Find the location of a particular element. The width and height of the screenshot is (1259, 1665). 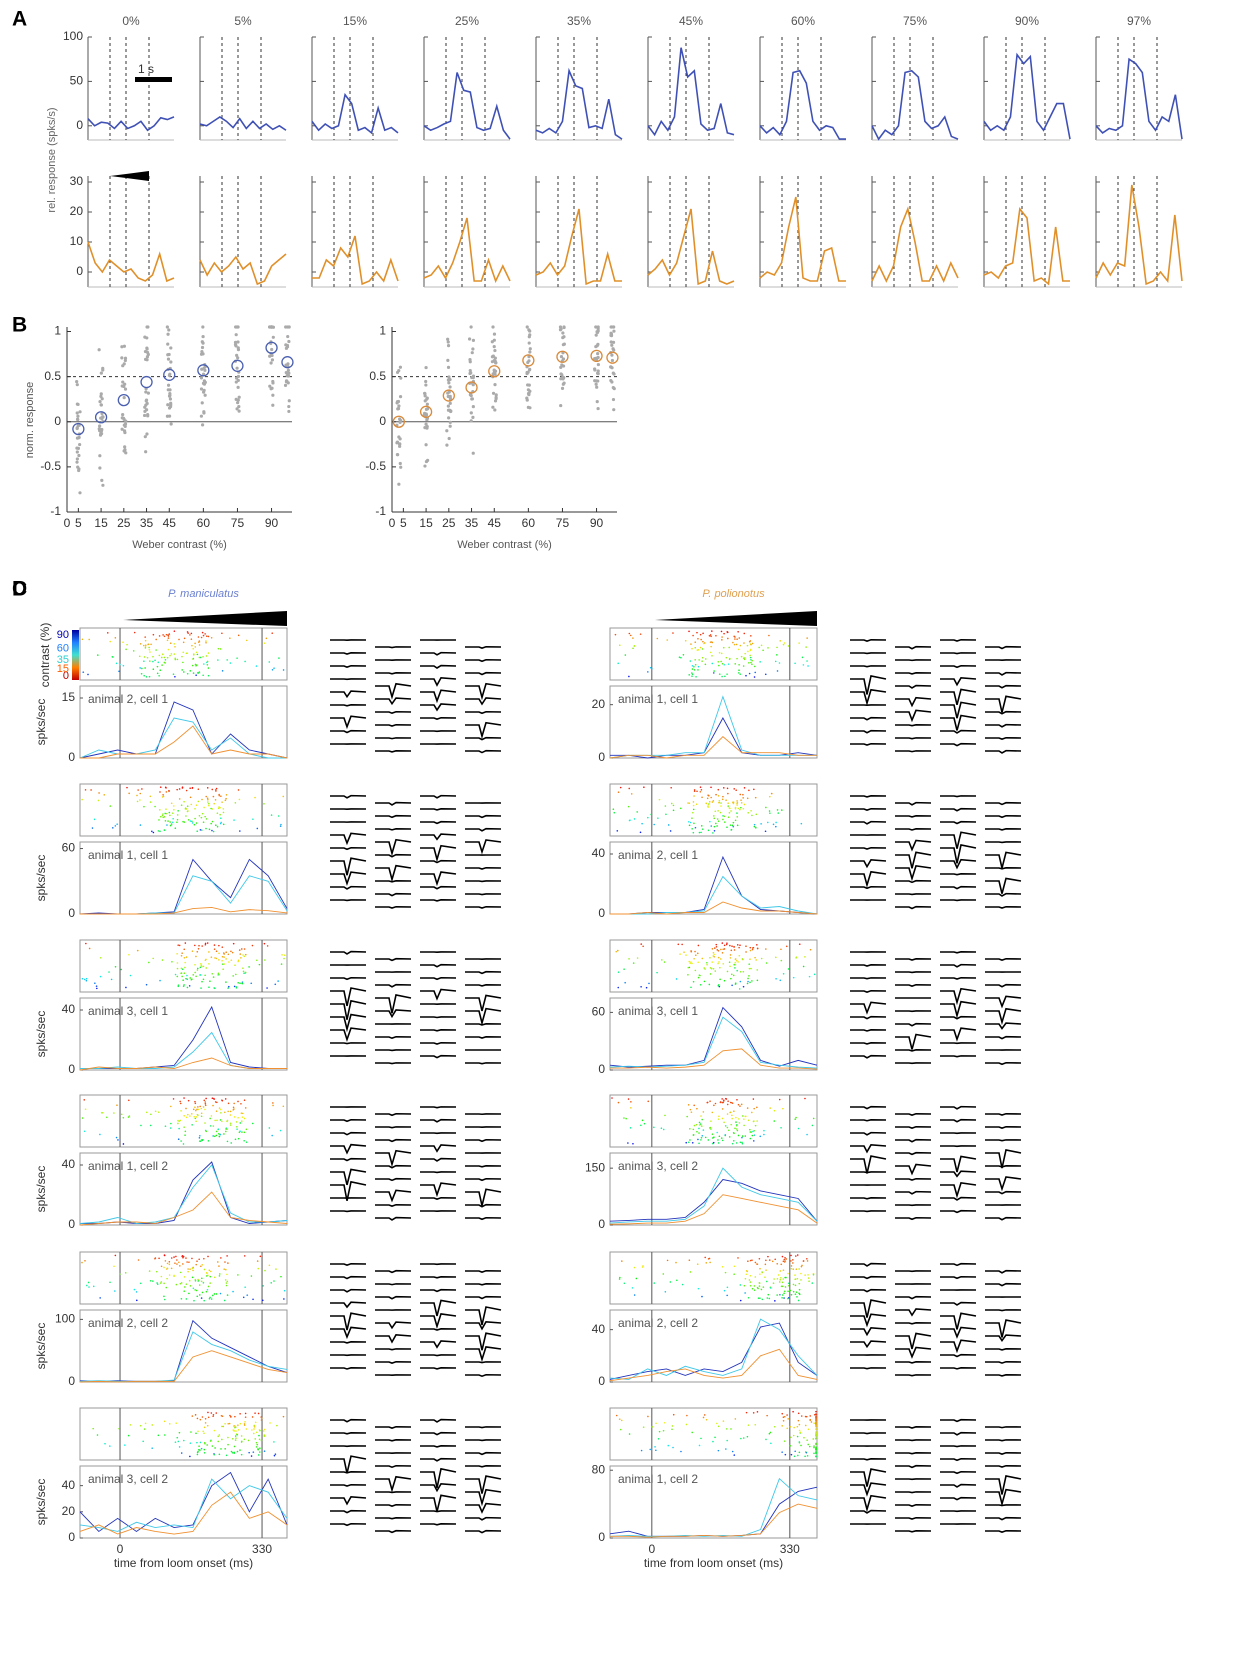

column-title: 90% is located at coordinates (1027, 21).